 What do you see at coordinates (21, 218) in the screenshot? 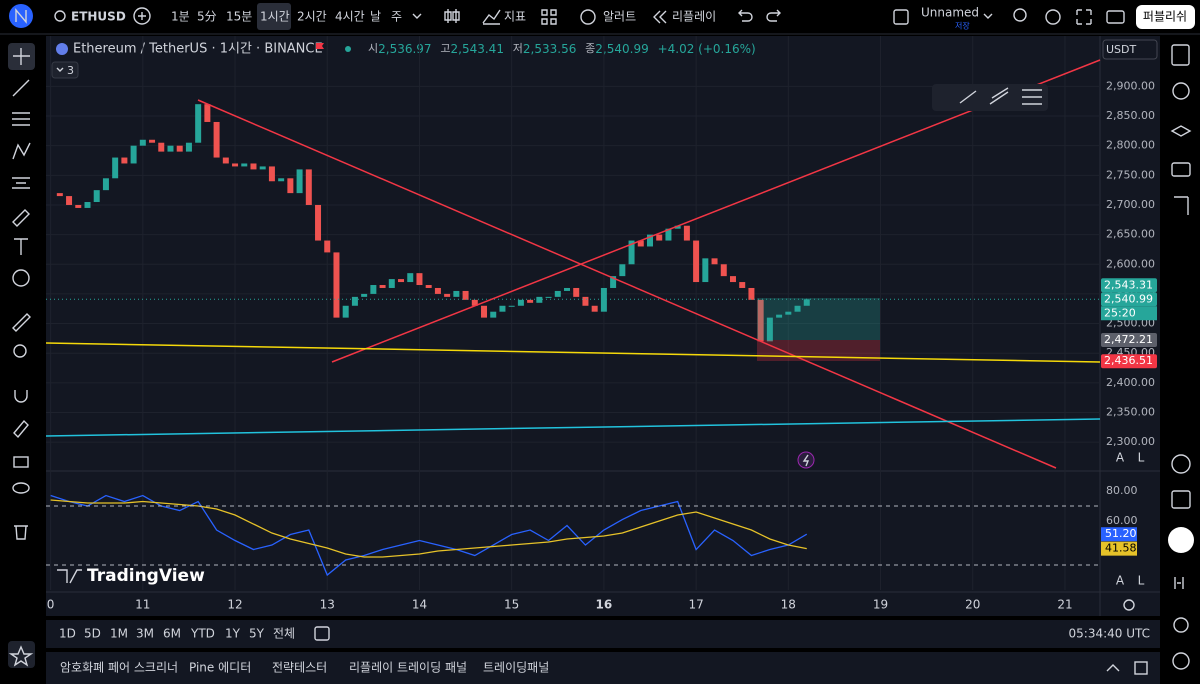
I see `brush-tool` at bounding box center [21, 218].